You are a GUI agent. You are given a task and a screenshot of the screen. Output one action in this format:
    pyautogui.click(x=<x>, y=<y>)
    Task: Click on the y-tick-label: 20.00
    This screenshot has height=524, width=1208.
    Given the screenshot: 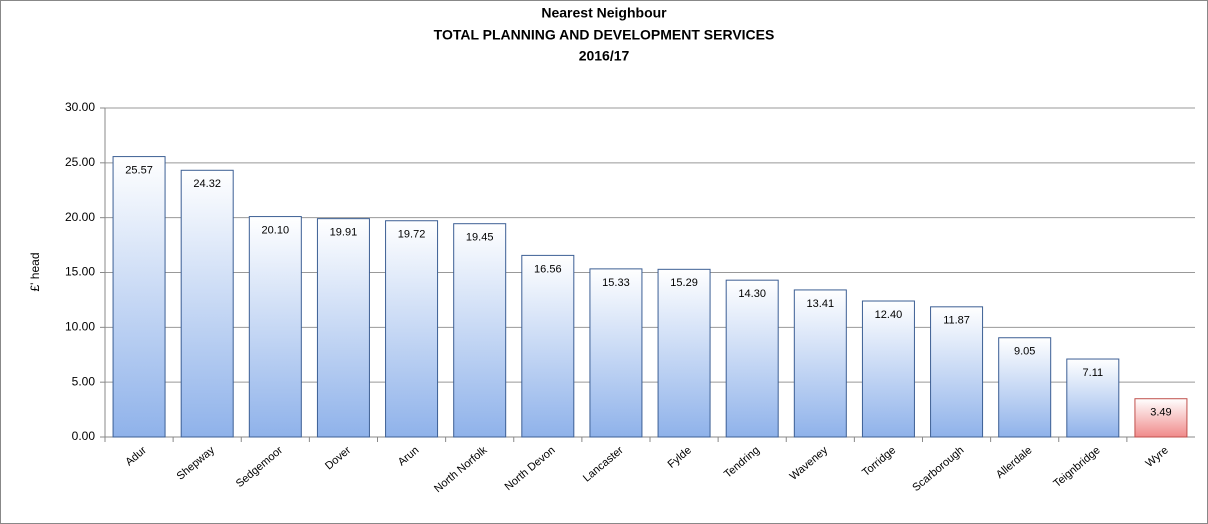 What is the action you would take?
    pyautogui.click(x=80, y=217)
    